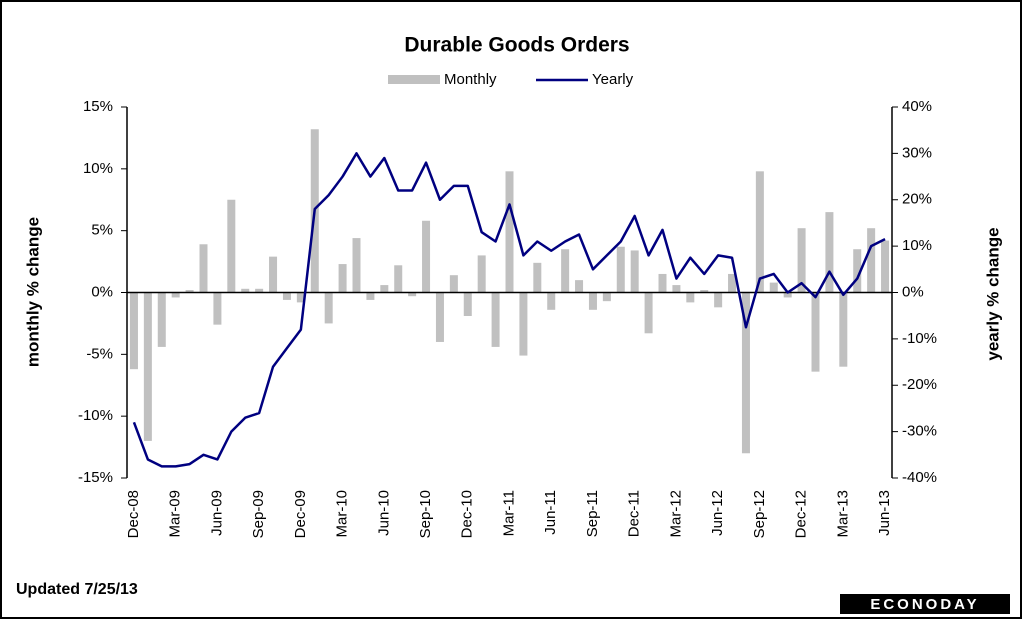 This screenshot has width=1024, height=621. Describe the element at coordinates (98, 106) in the screenshot. I see `y-tick-label: 15%` at that location.